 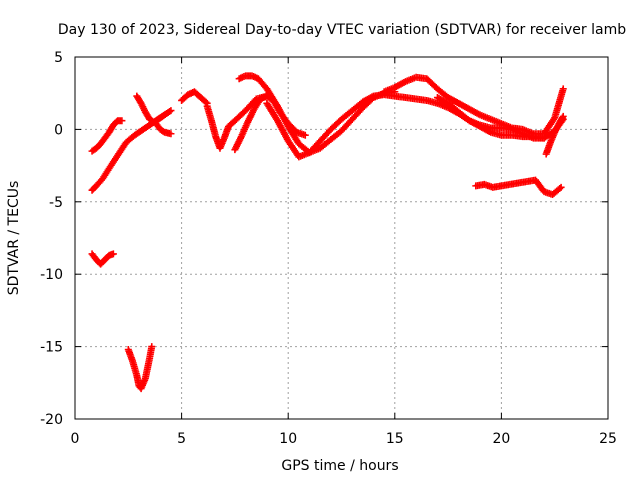 I want to click on x-tick-label: 20, so click(x=501, y=439).